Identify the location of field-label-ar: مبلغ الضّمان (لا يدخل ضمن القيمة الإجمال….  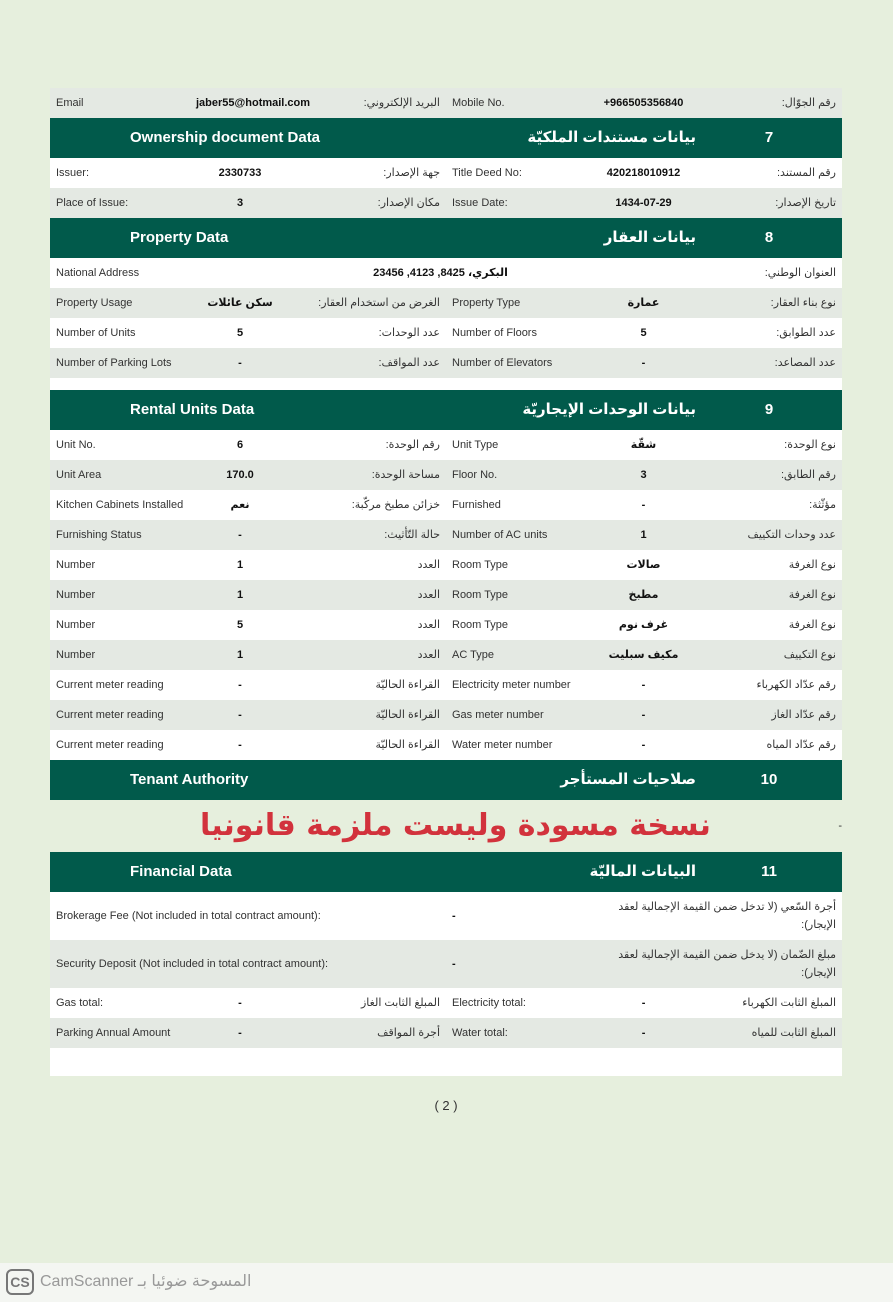
(717, 964).